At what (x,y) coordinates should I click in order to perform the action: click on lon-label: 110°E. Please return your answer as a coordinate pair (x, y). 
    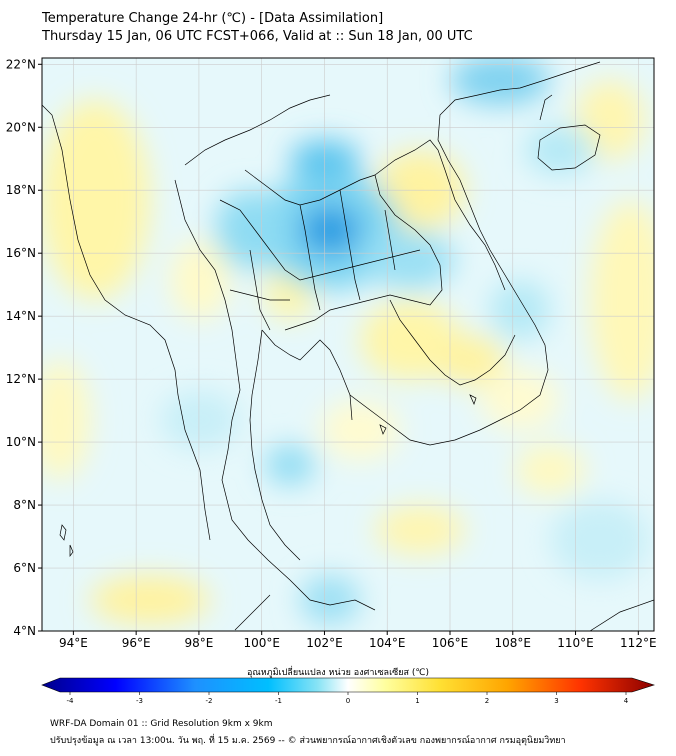
    Looking at the image, I should click on (575, 643).